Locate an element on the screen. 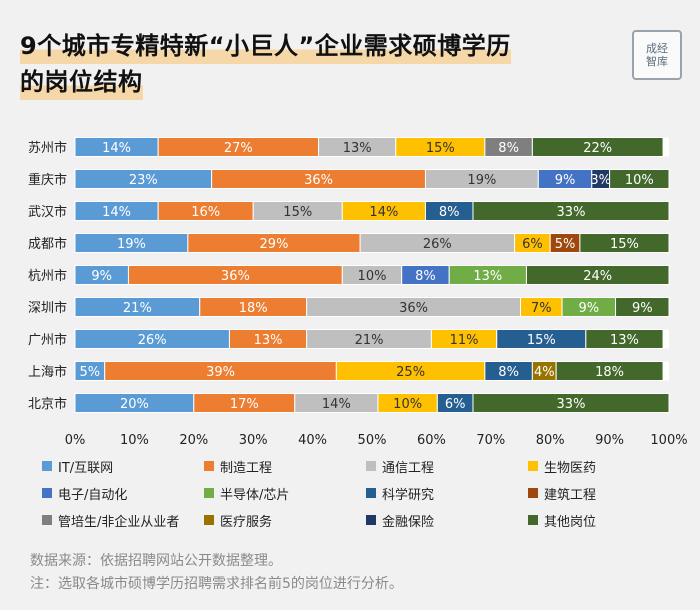 This screenshot has width=700, height=610. x-tick-label: 60% is located at coordinates (431, 440).